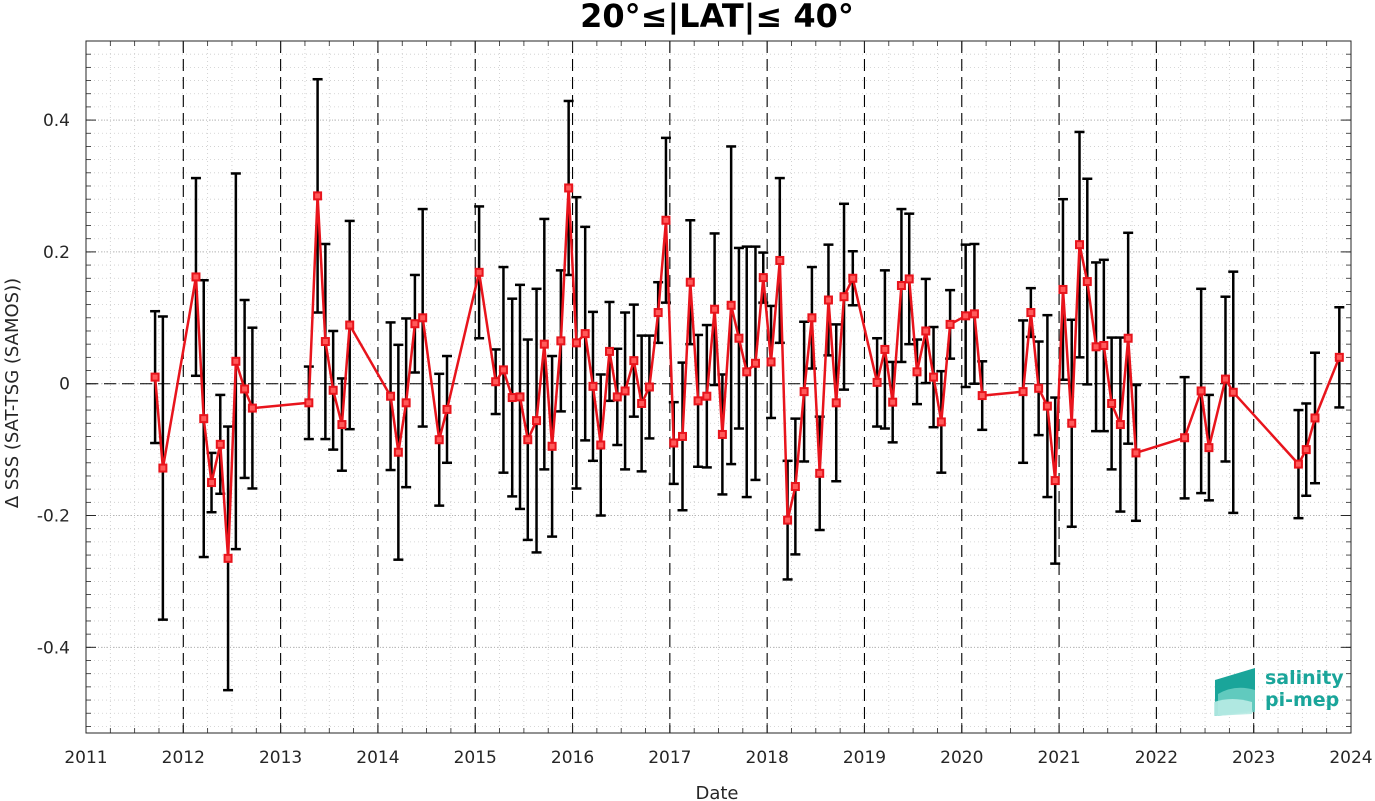 The width and height of the screenshot is (1375, 801). I want to click on y-tick-label: 0.2, so click(56, 253).